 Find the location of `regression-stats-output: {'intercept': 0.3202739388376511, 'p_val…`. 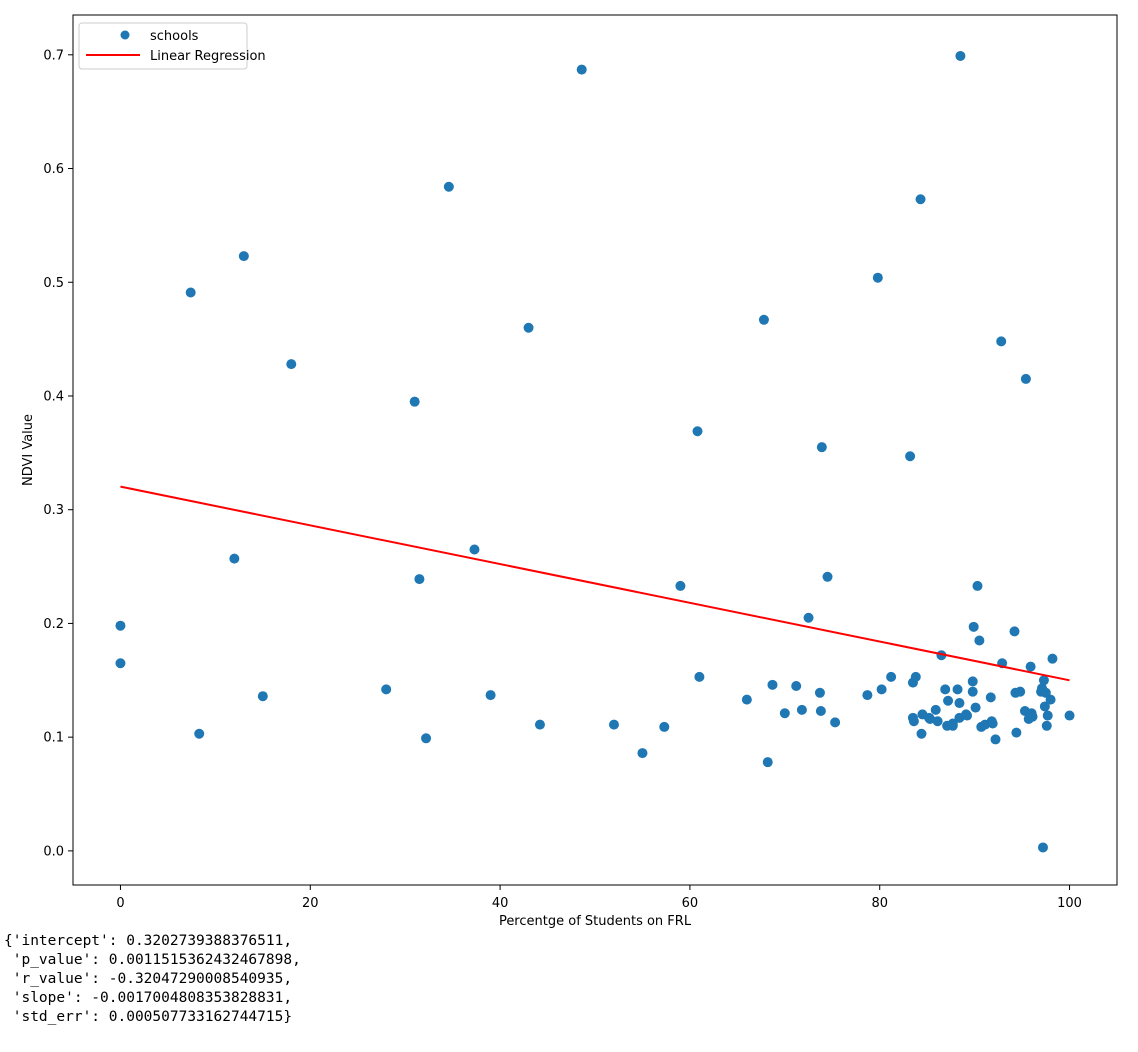

regression-stats-output: {'intercept': 0.3202739388376511, 'p_val… is located at coordinates (152, 979).